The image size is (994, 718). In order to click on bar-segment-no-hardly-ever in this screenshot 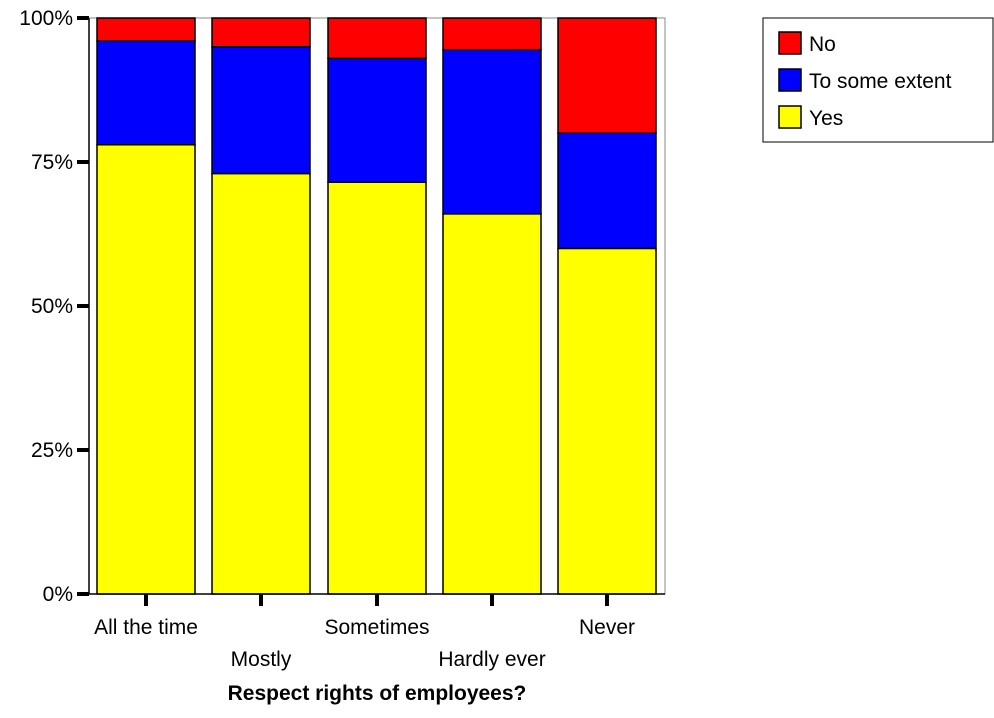, I will do `click(492, 34)`.